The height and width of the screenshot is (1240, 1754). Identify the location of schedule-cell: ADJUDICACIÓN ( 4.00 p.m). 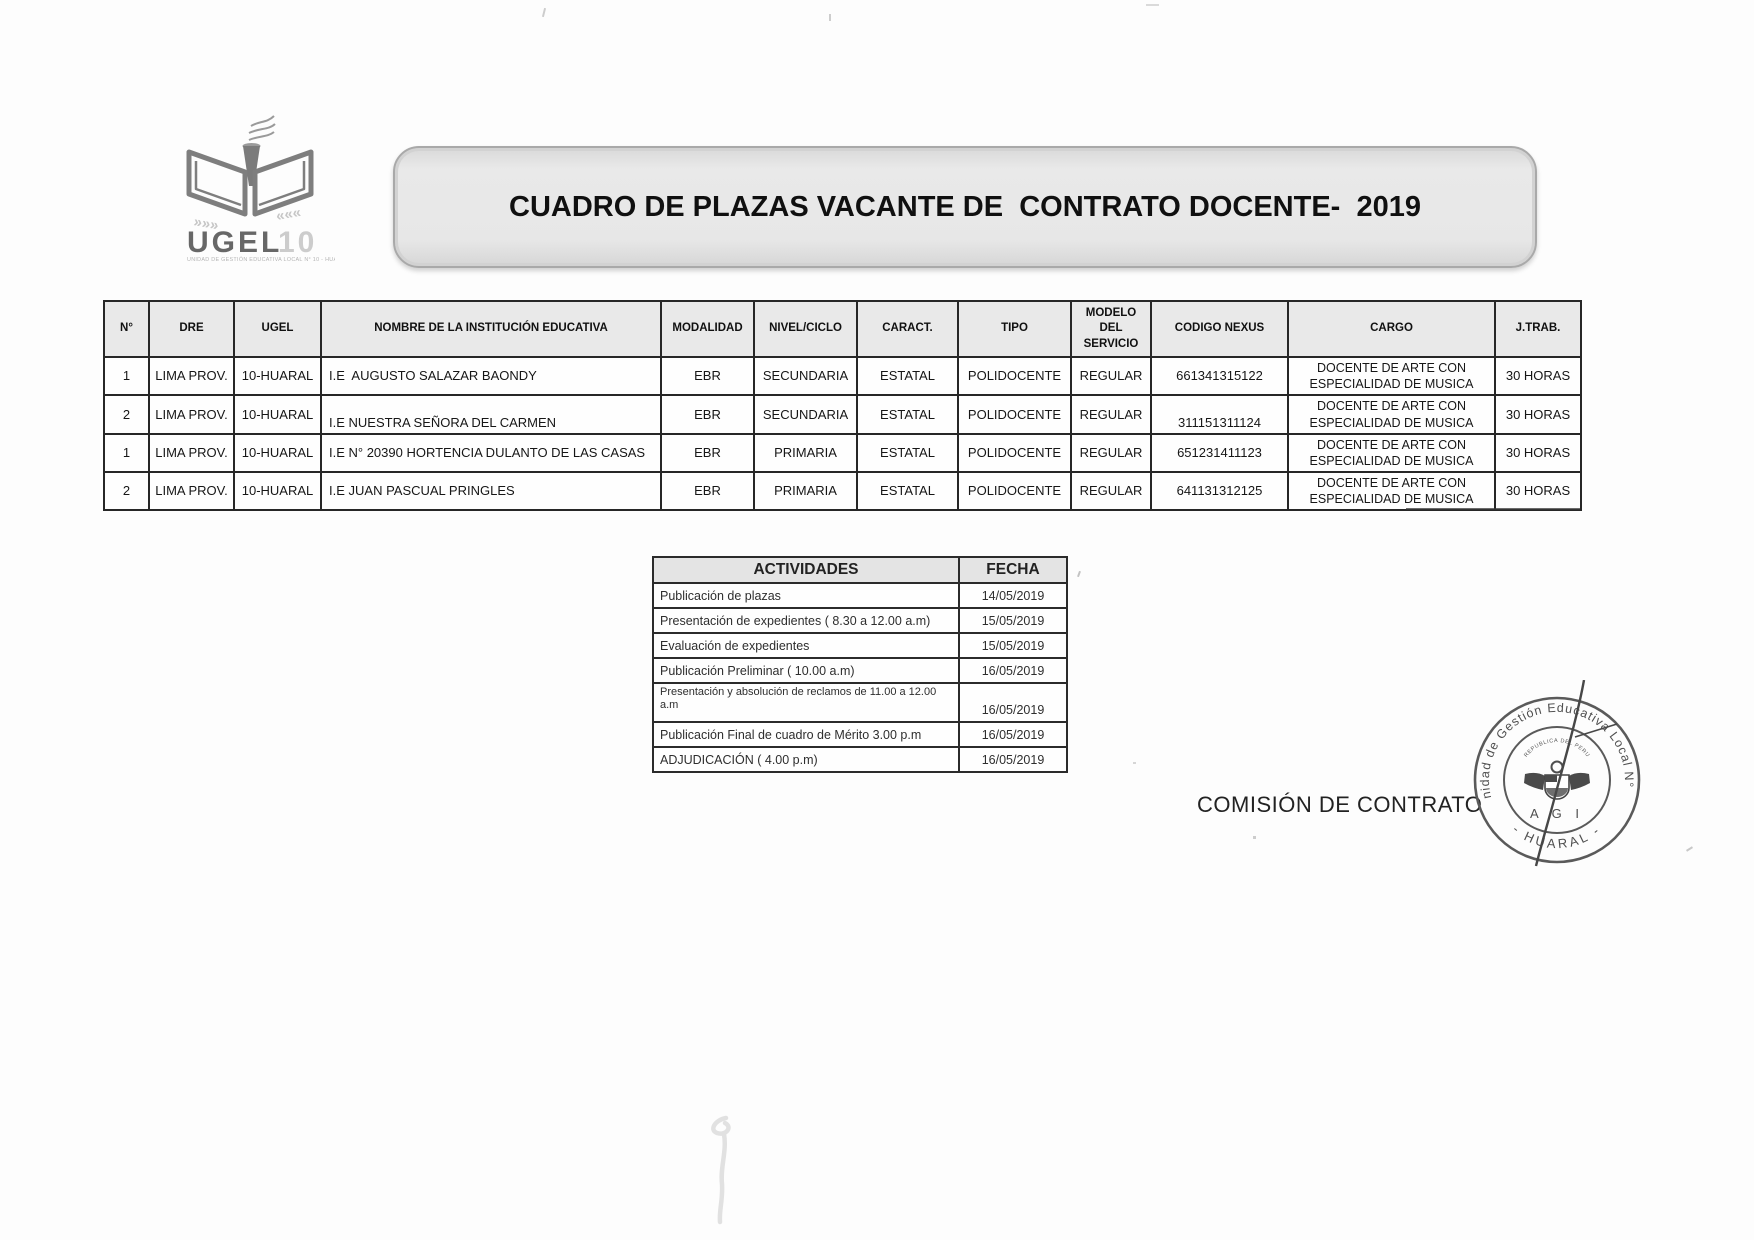
(806, 759).